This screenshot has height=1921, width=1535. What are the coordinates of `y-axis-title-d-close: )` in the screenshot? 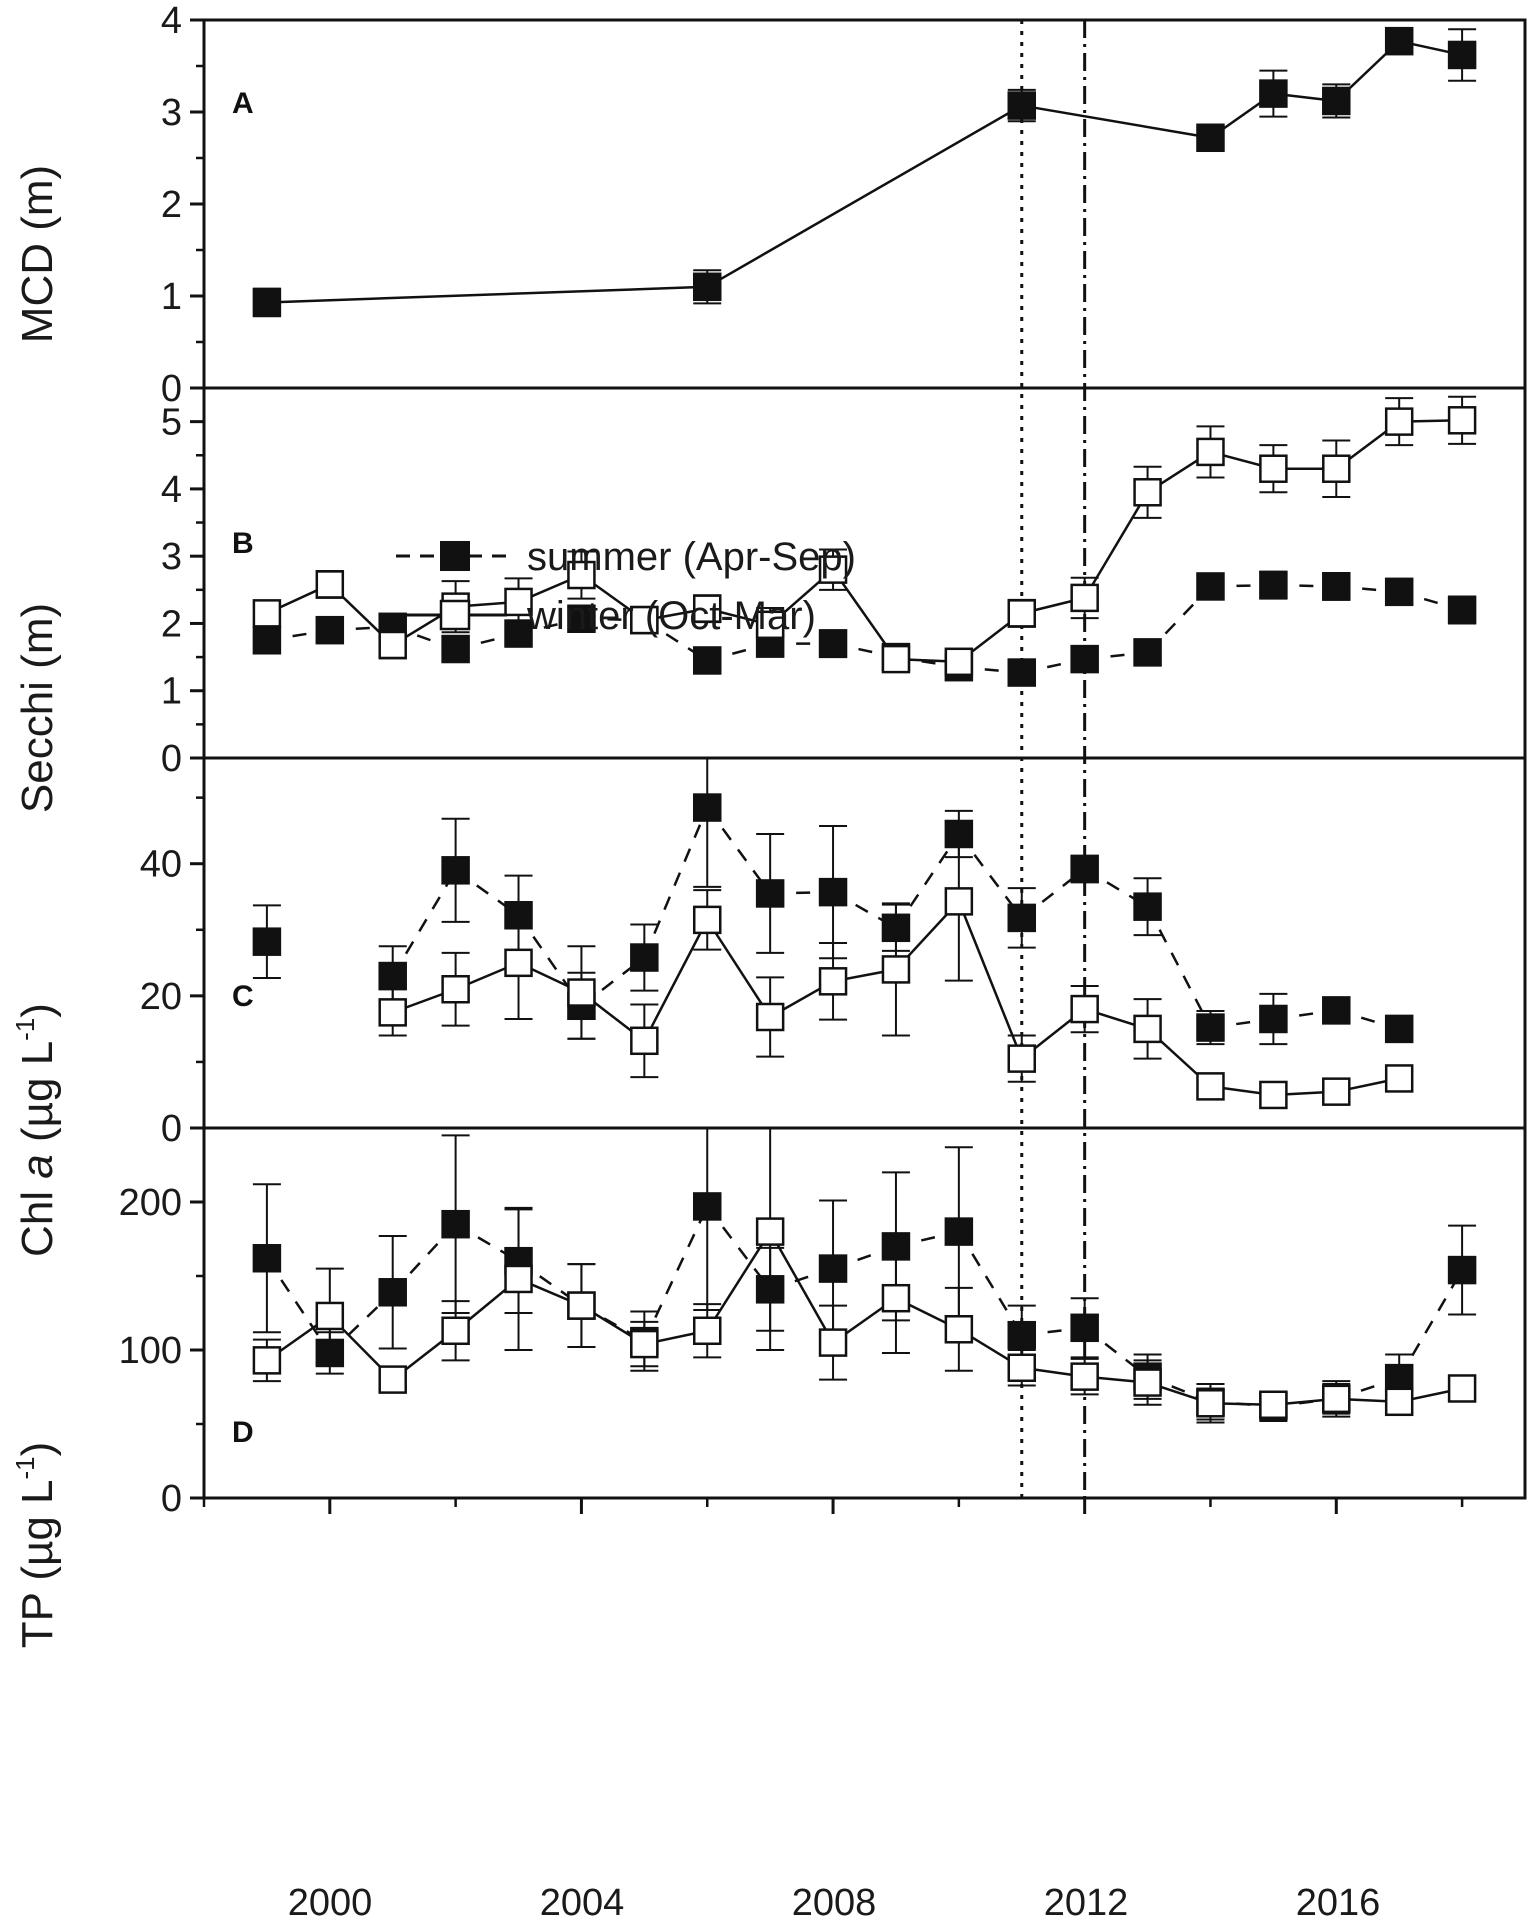 It's located at (37, 1449).